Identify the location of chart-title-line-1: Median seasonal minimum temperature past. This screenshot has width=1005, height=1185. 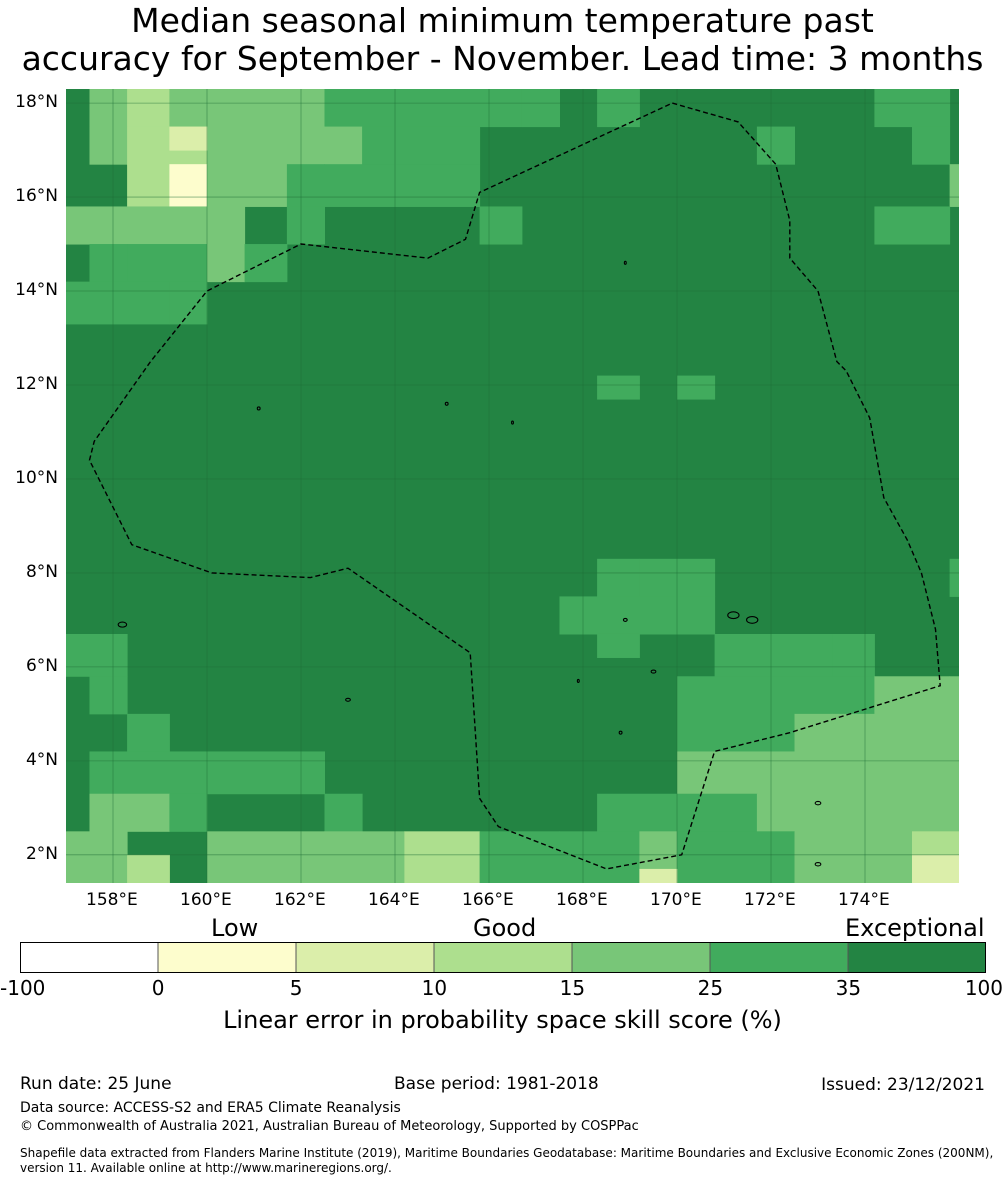
(502, 20).